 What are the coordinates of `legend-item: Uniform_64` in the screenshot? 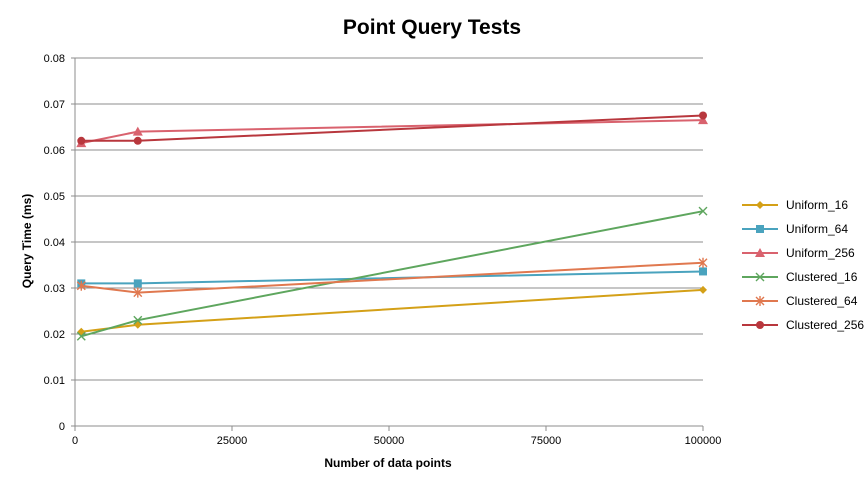 It's located at (795, 229).